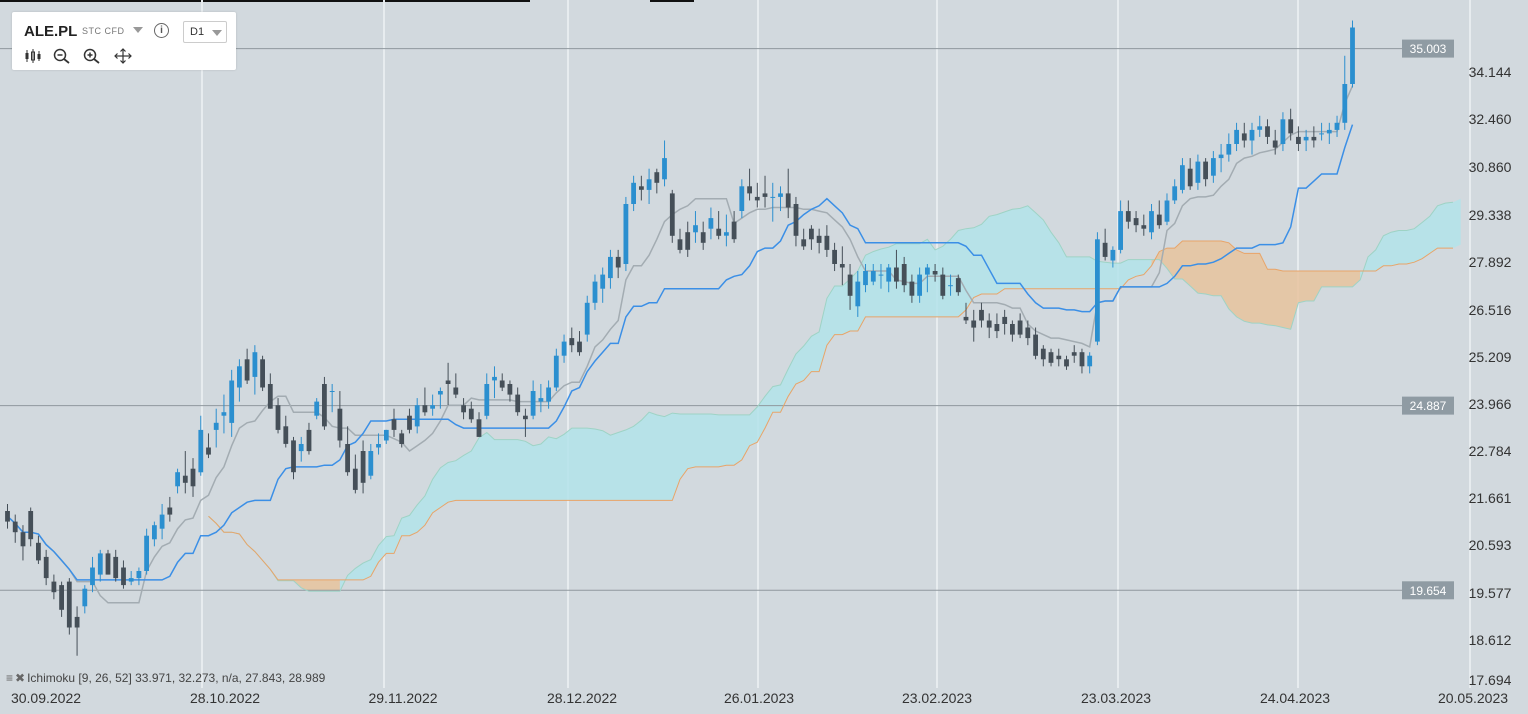  What do you see at coordinates (1116, 698) in the screenshot?
I see `x-tick-6: 23.03.2023` at bounding box center [1116, 698].